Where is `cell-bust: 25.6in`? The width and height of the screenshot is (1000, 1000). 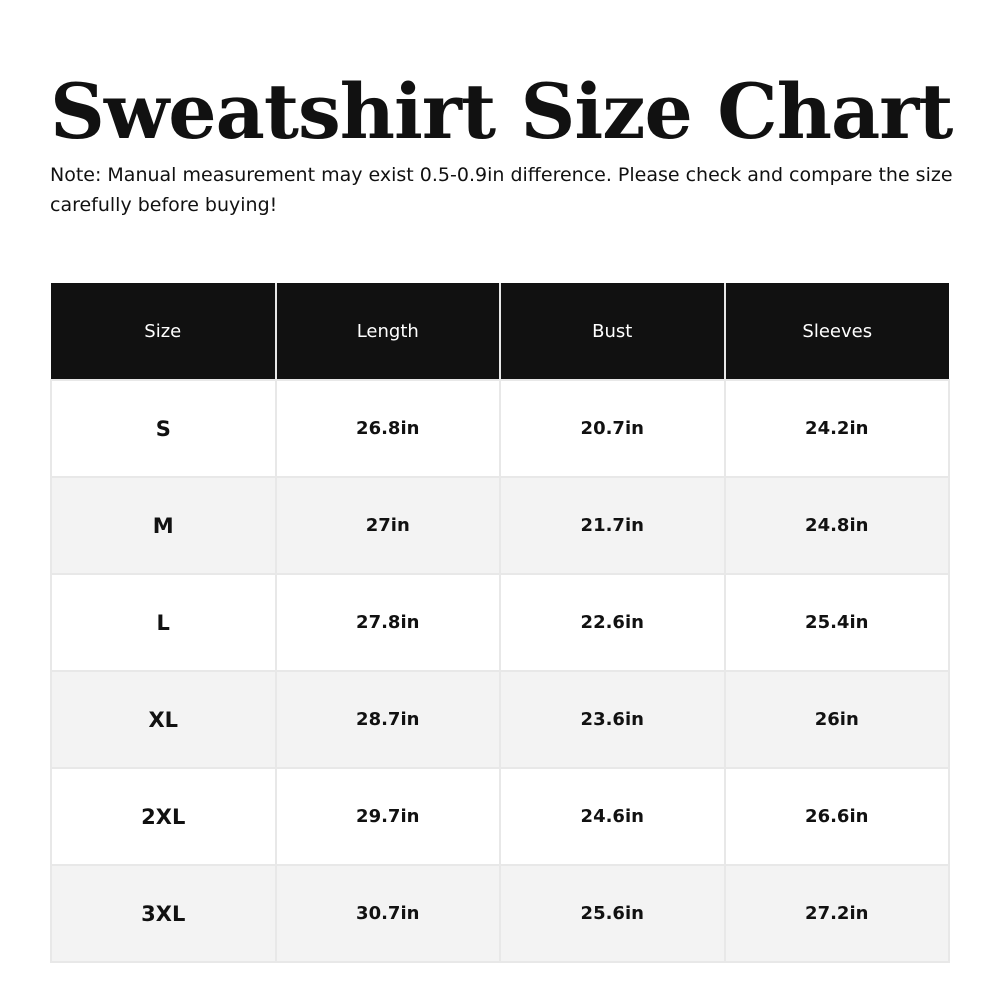
cell-bust: 25.6in is located at coordinates (612, 913).